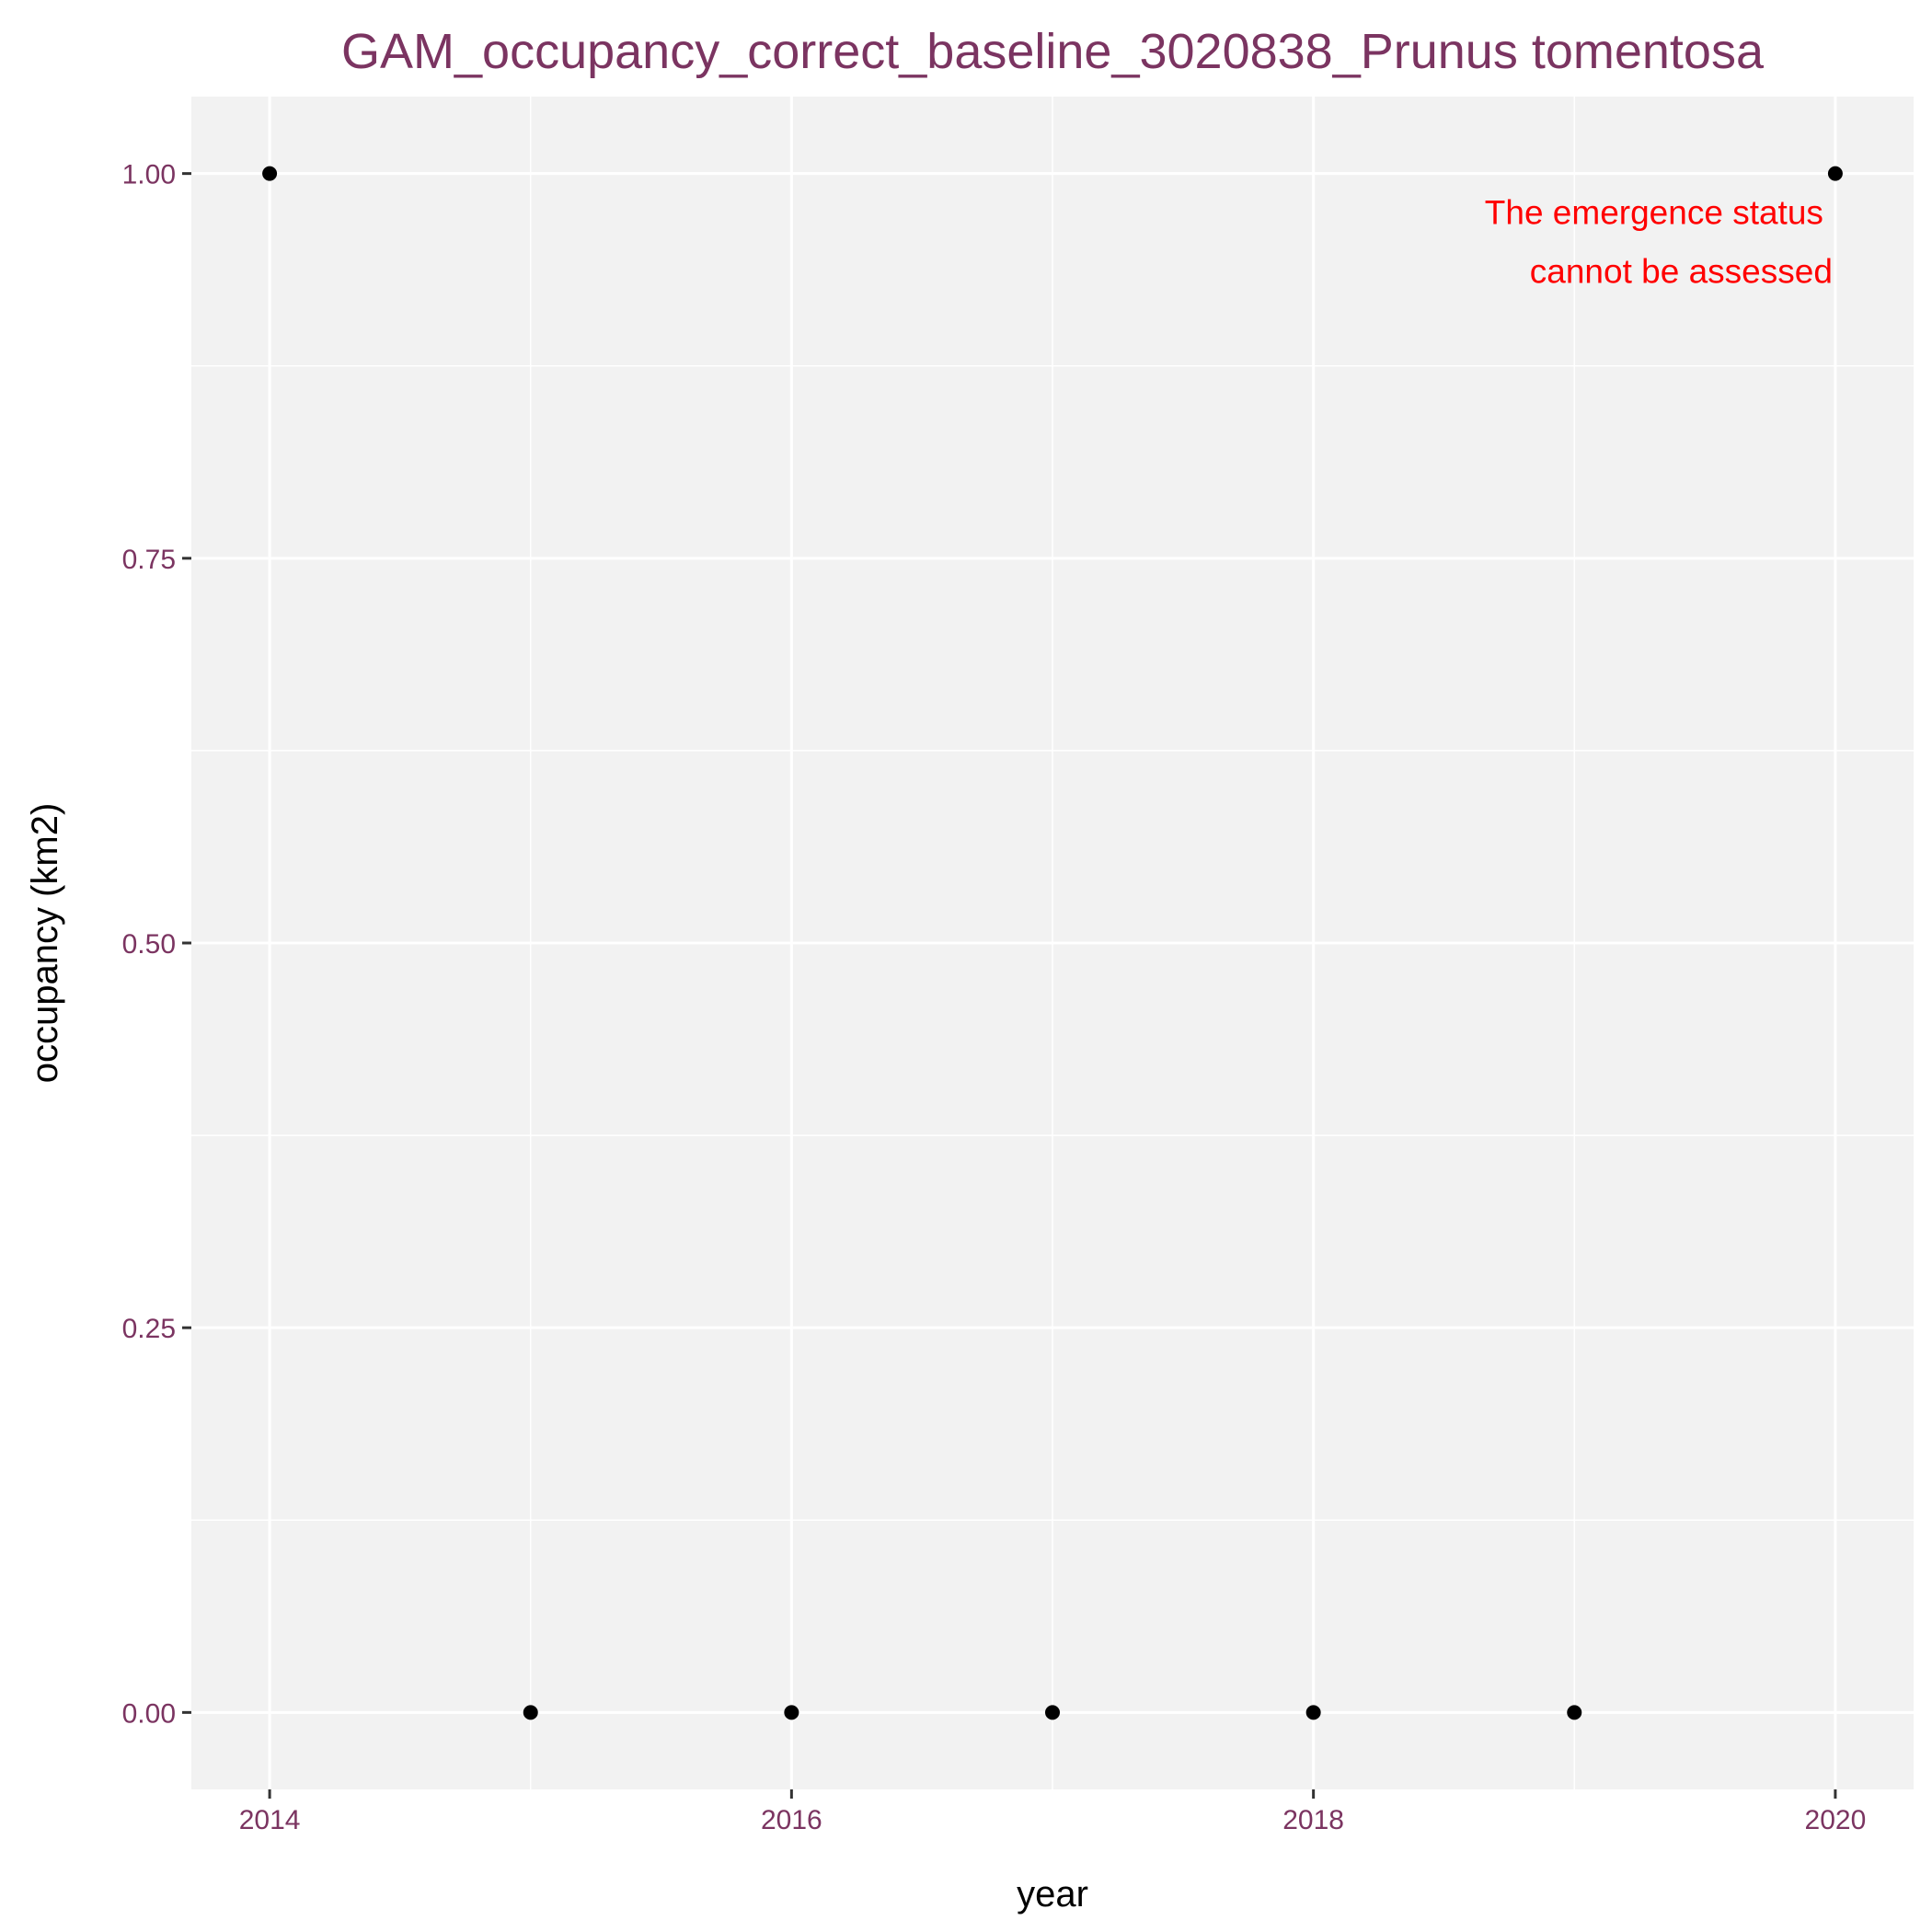 The image size is (1932, 1932). Describe the element at coordinates (1654, 213) in the screenshot. I see `annotation-line-1: The emergence status` at that location.